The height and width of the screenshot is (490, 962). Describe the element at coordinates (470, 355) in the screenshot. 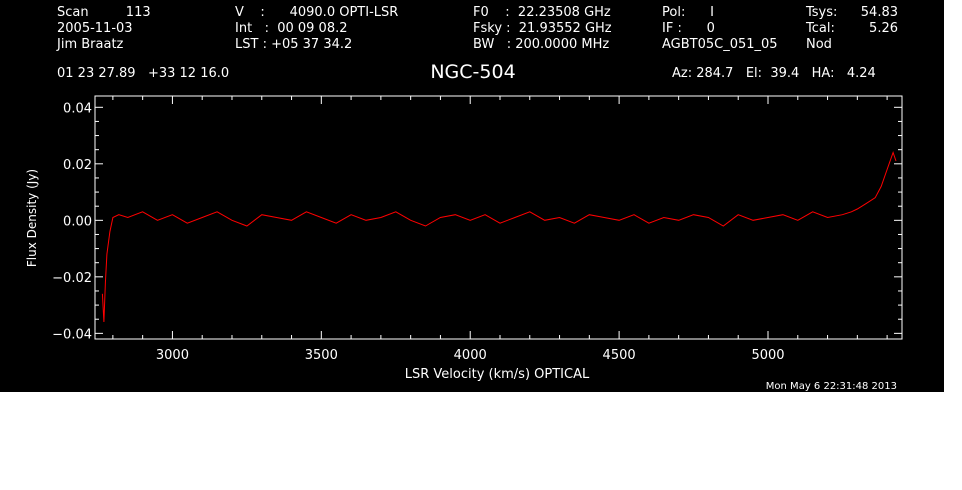

I see `x-tick-label: 4000` at that location.